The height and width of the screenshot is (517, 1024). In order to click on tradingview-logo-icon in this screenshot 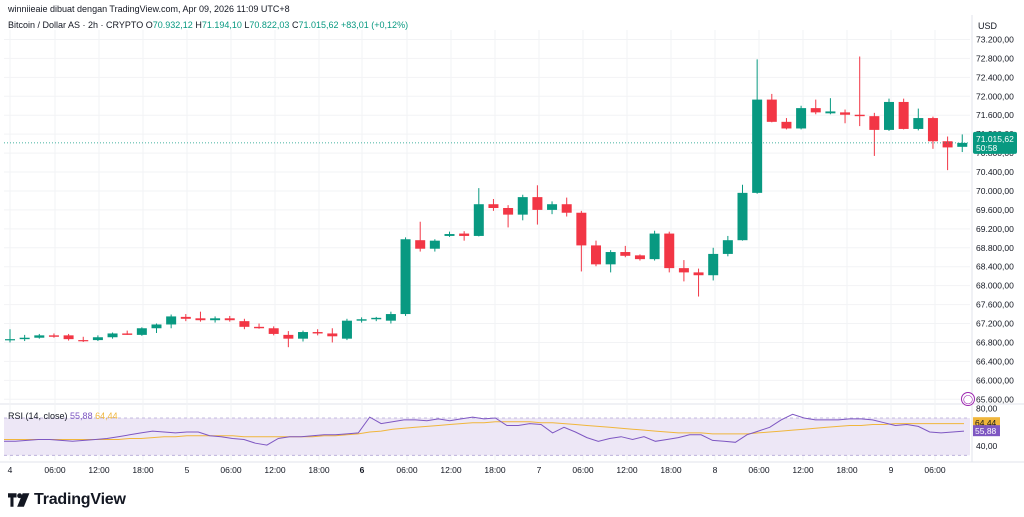, I will do `click(19, 500)`.